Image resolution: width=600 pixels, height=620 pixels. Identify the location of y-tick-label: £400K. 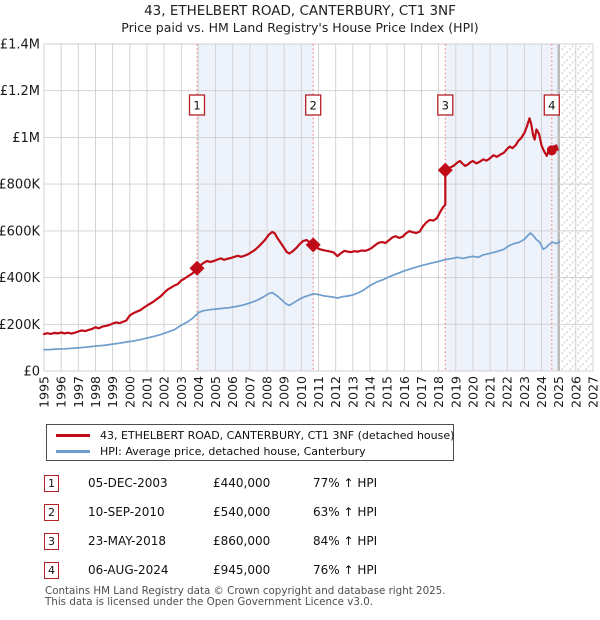
(20, 278).